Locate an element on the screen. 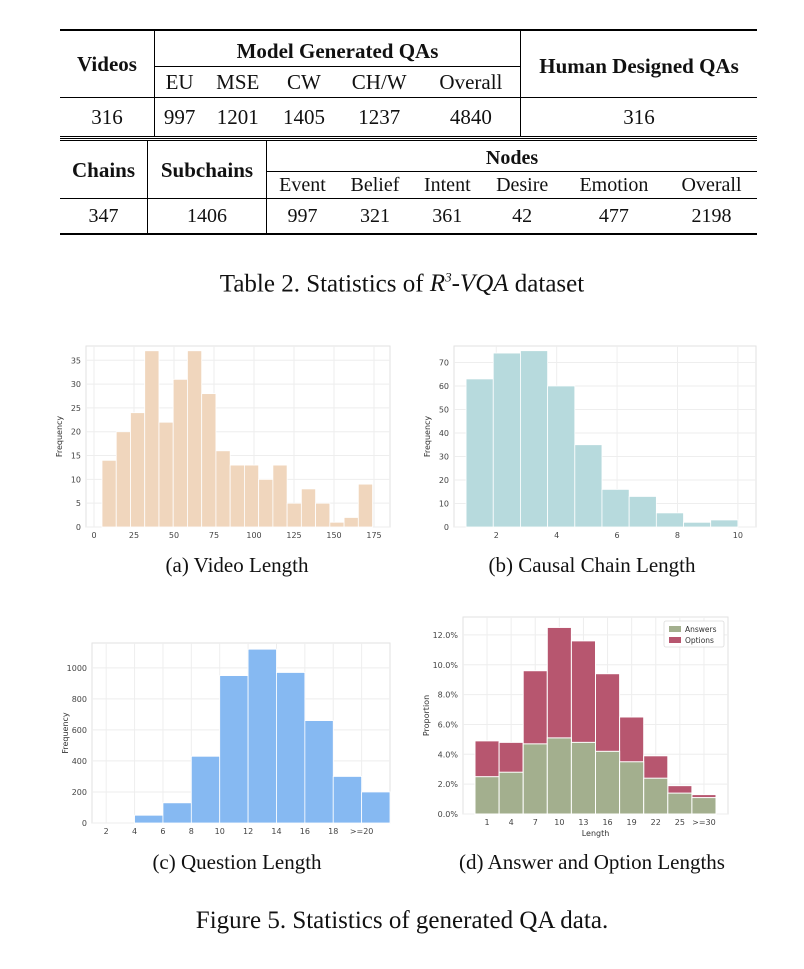 The height and width of the screenshot is (969, 804). x-tick-label-c: >=20 is located at coordinates (362, 831).